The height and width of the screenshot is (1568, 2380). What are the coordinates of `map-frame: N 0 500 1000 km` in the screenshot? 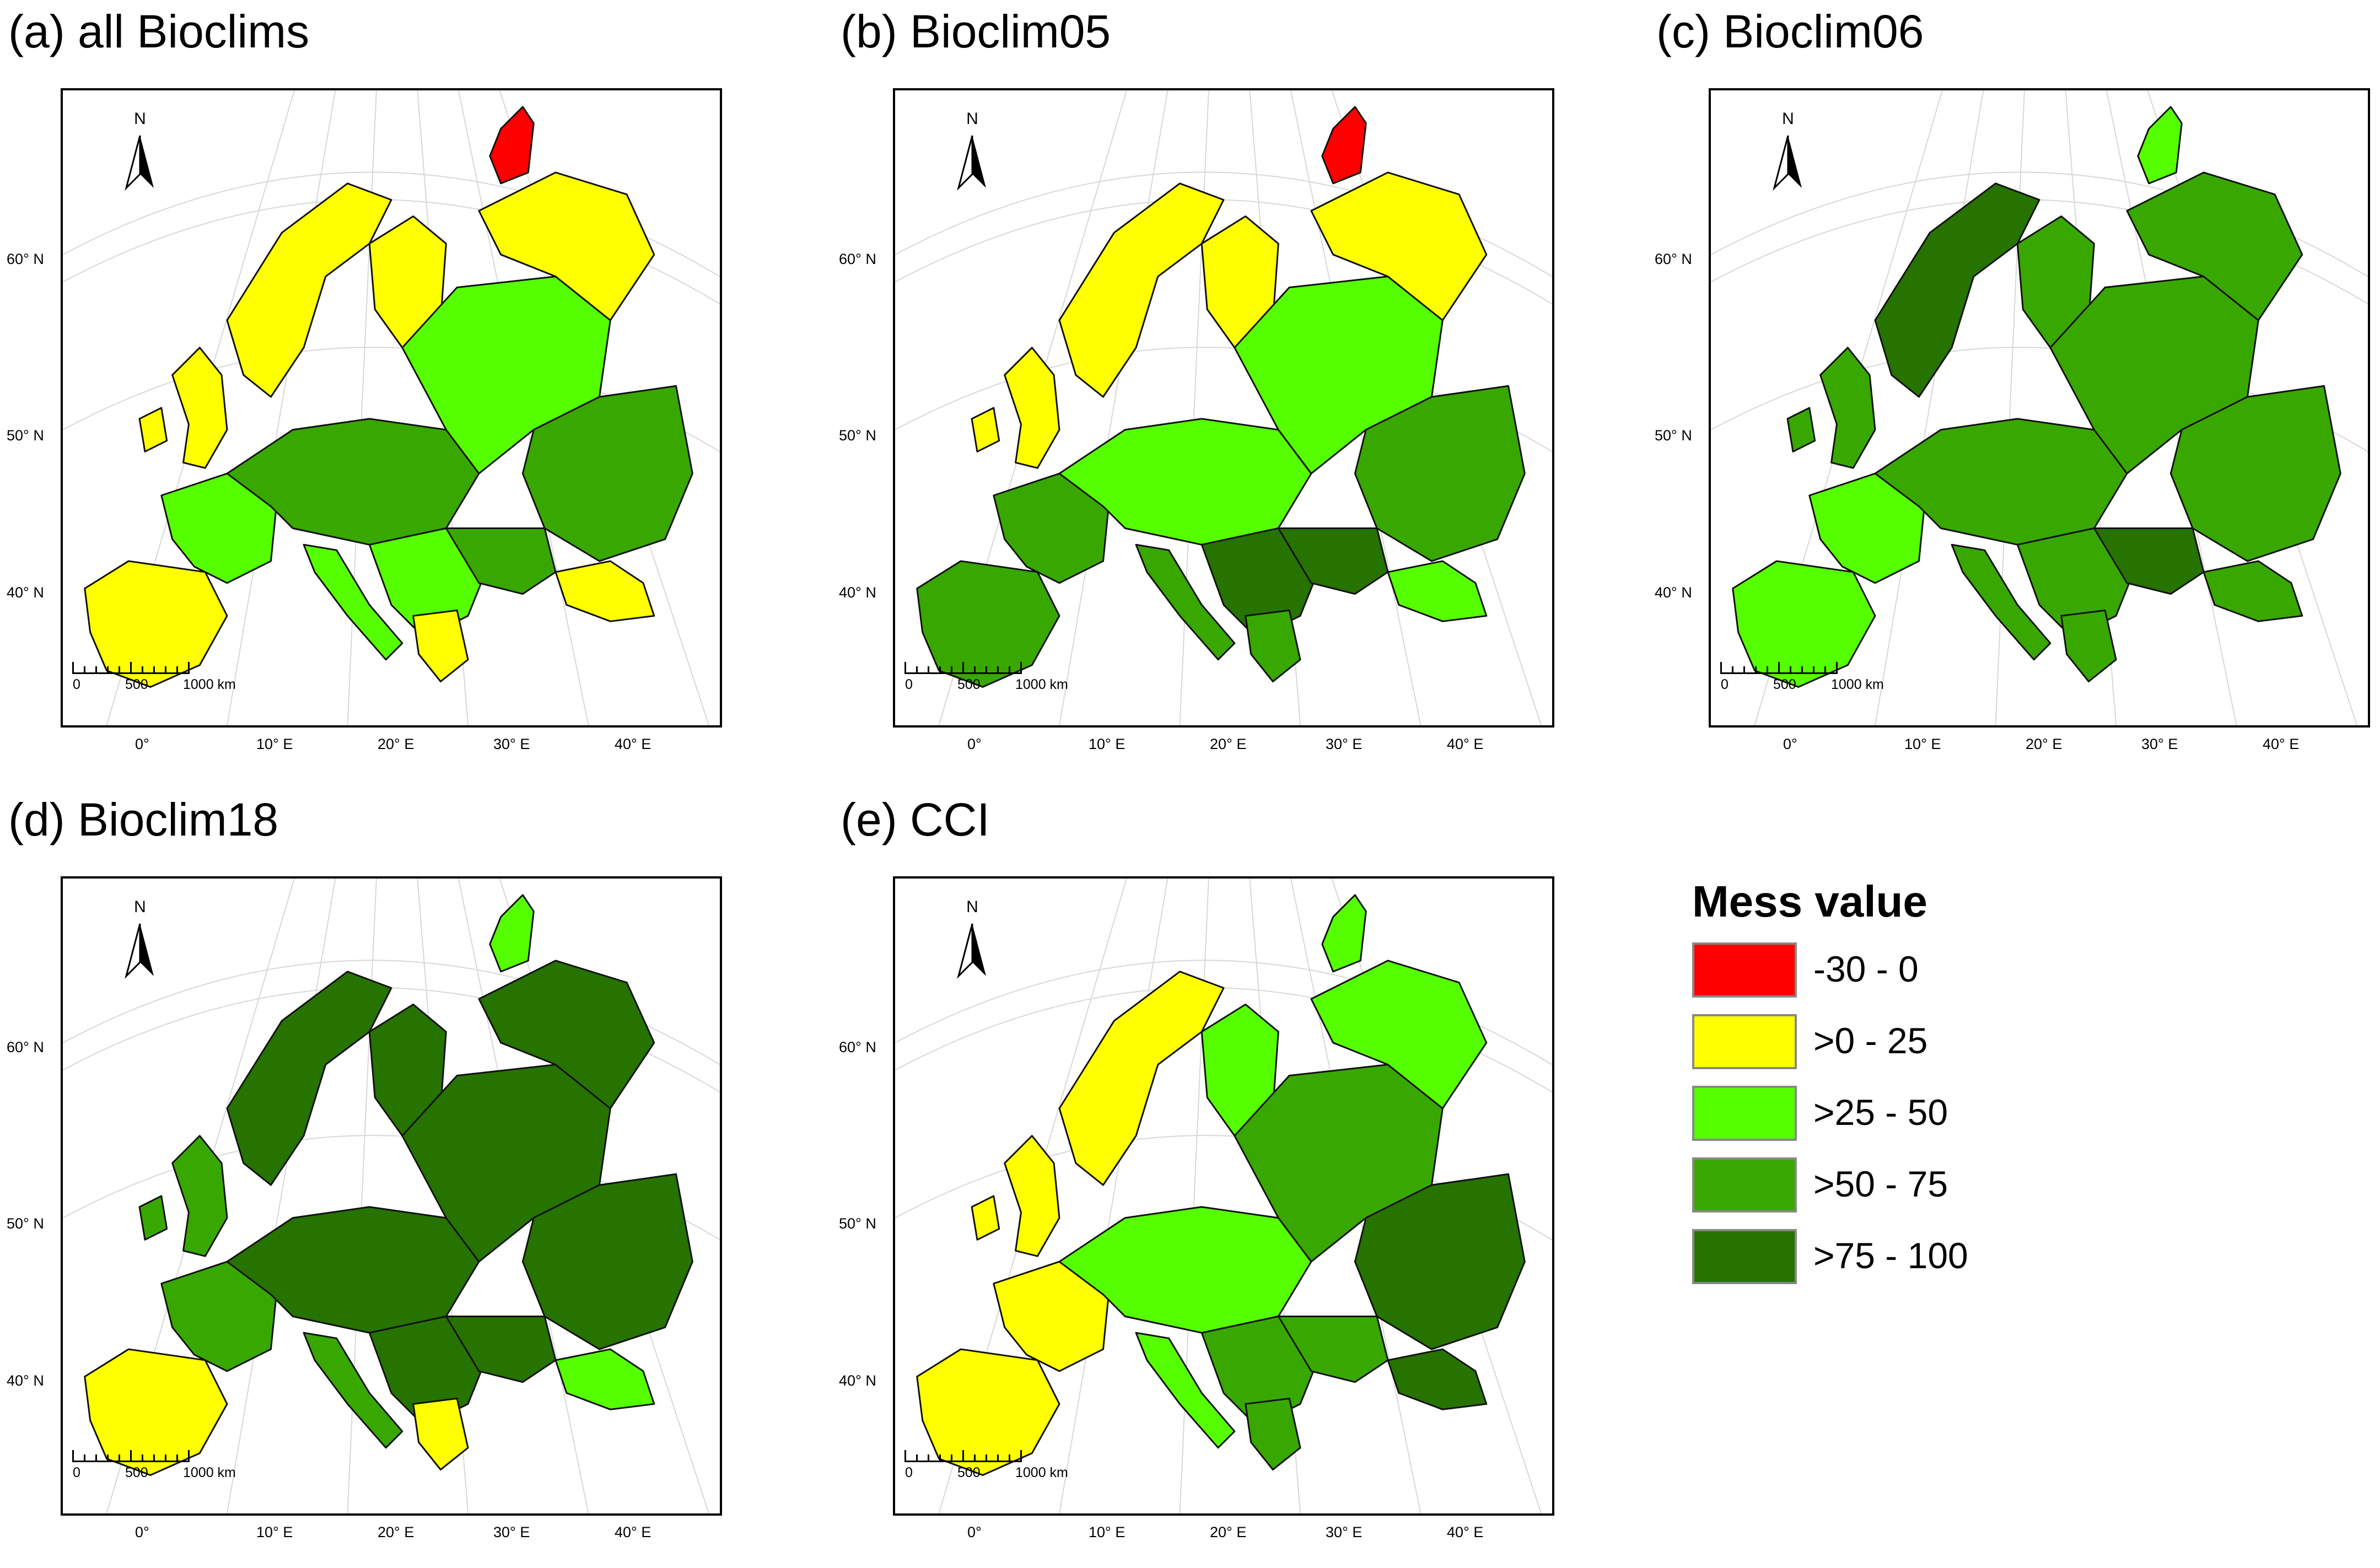 It's located at (391, 408).